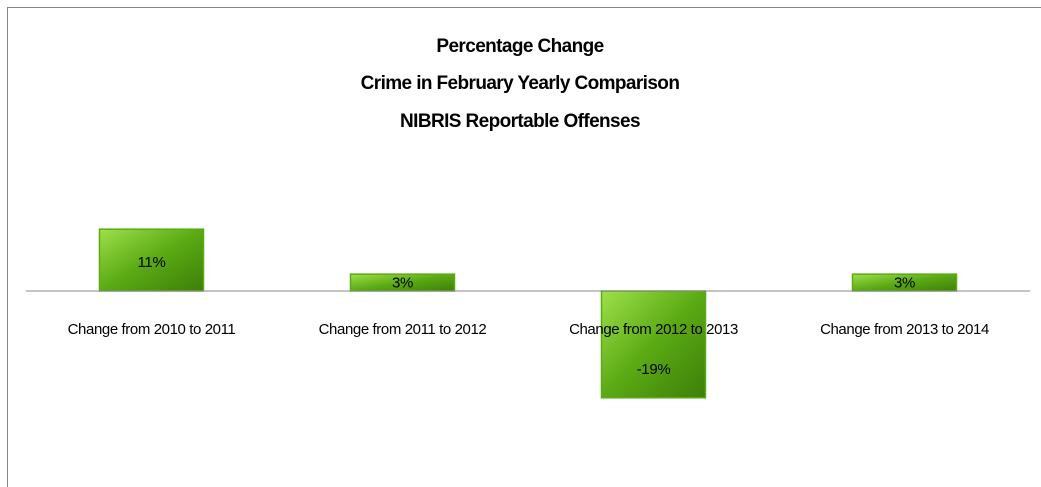 The height and width of the screenshot is (487, 1041). I want to click on chart-title: Percentage Change, so click(519, 46).